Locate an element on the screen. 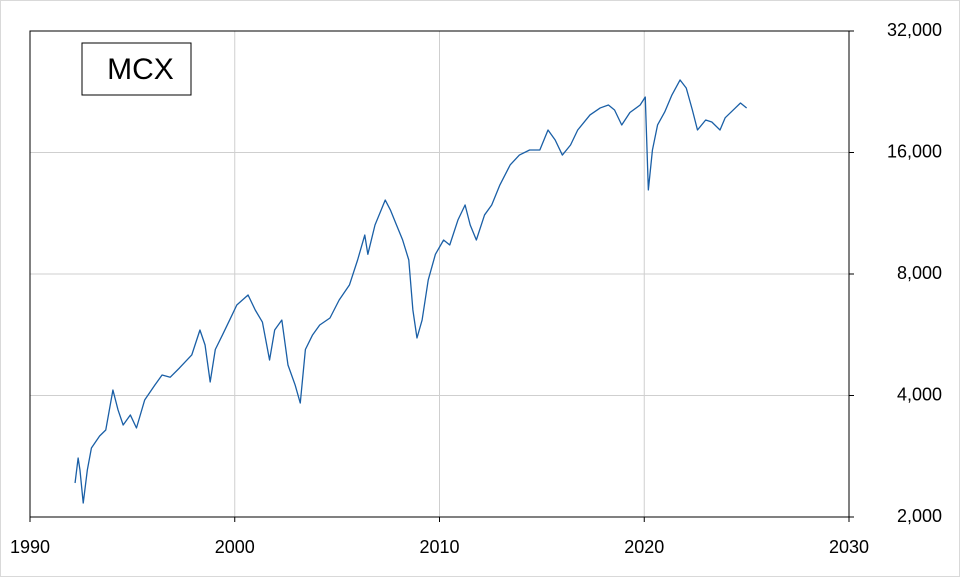  y-tick-label: 8,000 is located at coordinates (919, 273).